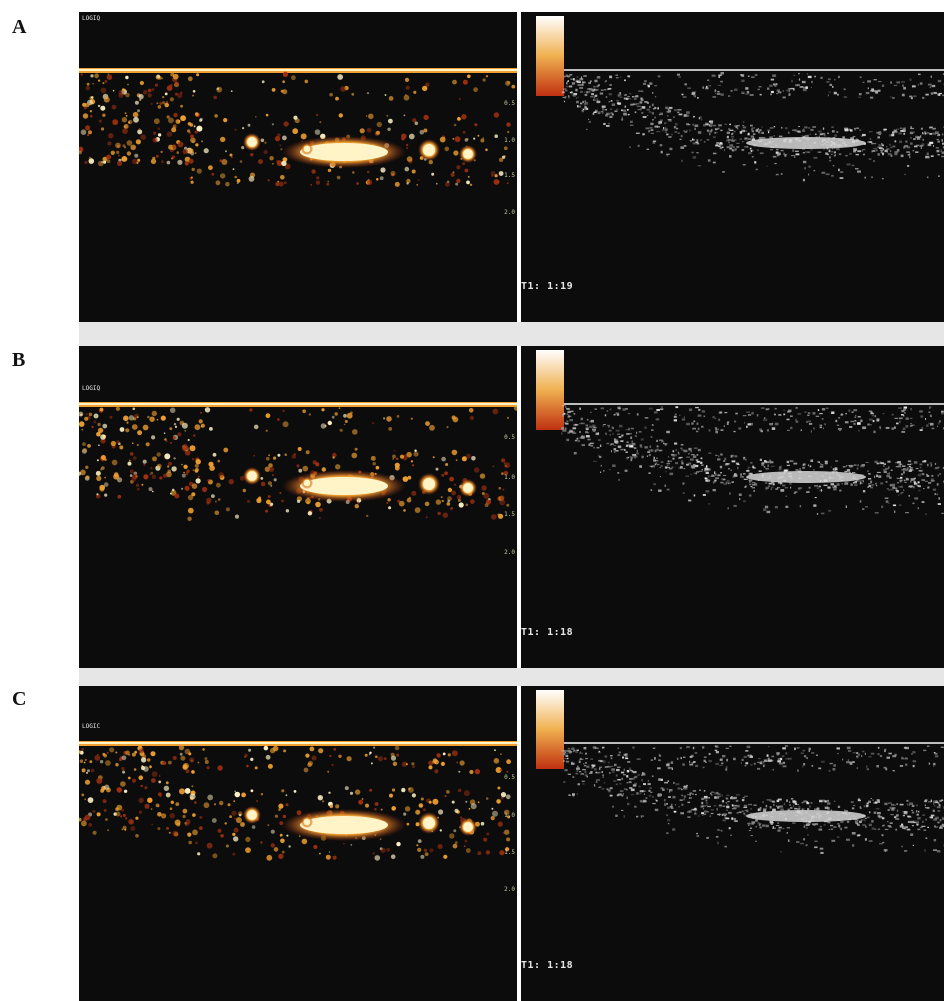 The width and height of the screenshot is (944, 1001). I want to click on bmode-image-a: T1: 1:19, so click(732, 167).